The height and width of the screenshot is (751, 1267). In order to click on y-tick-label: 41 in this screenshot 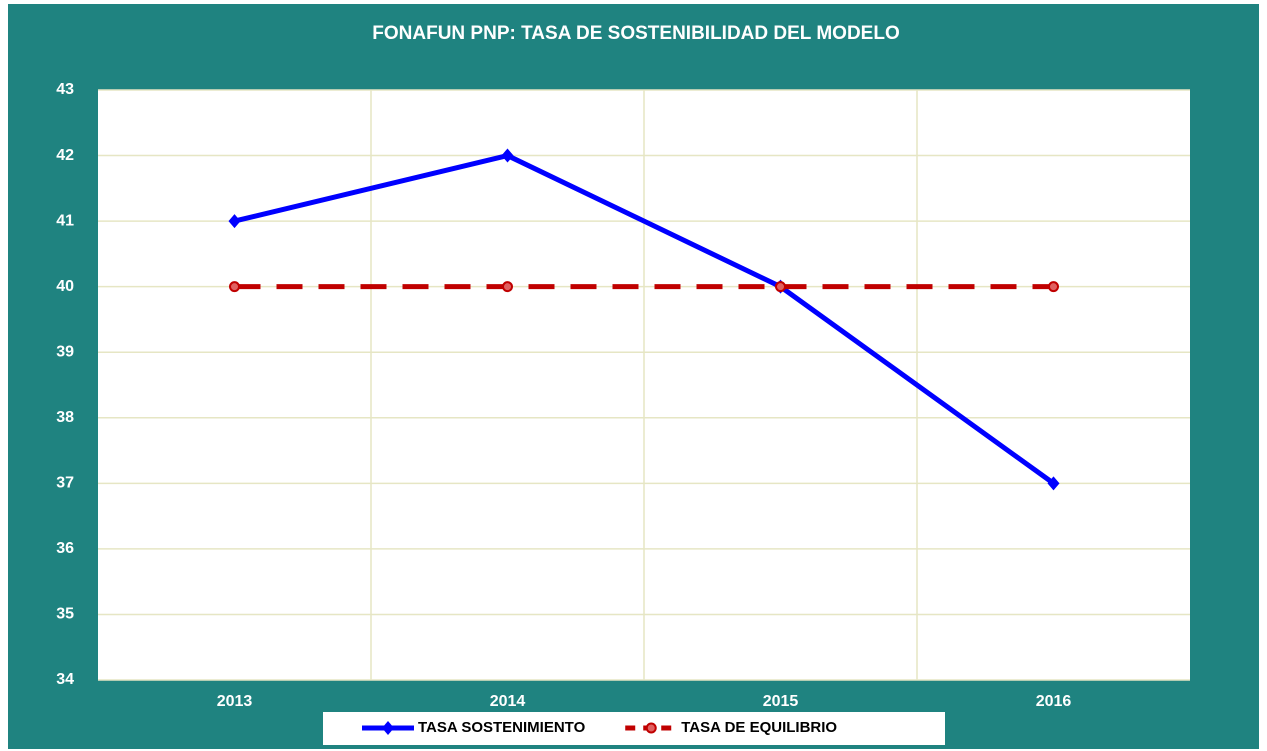, I will do `click(65, 220)`.